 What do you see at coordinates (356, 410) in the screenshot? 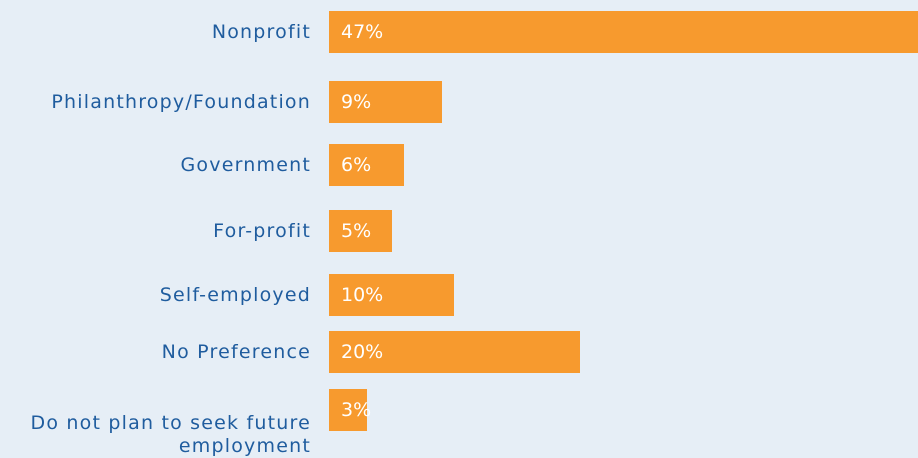
I see `value-label: 3%` at bounding box center [356, 410].